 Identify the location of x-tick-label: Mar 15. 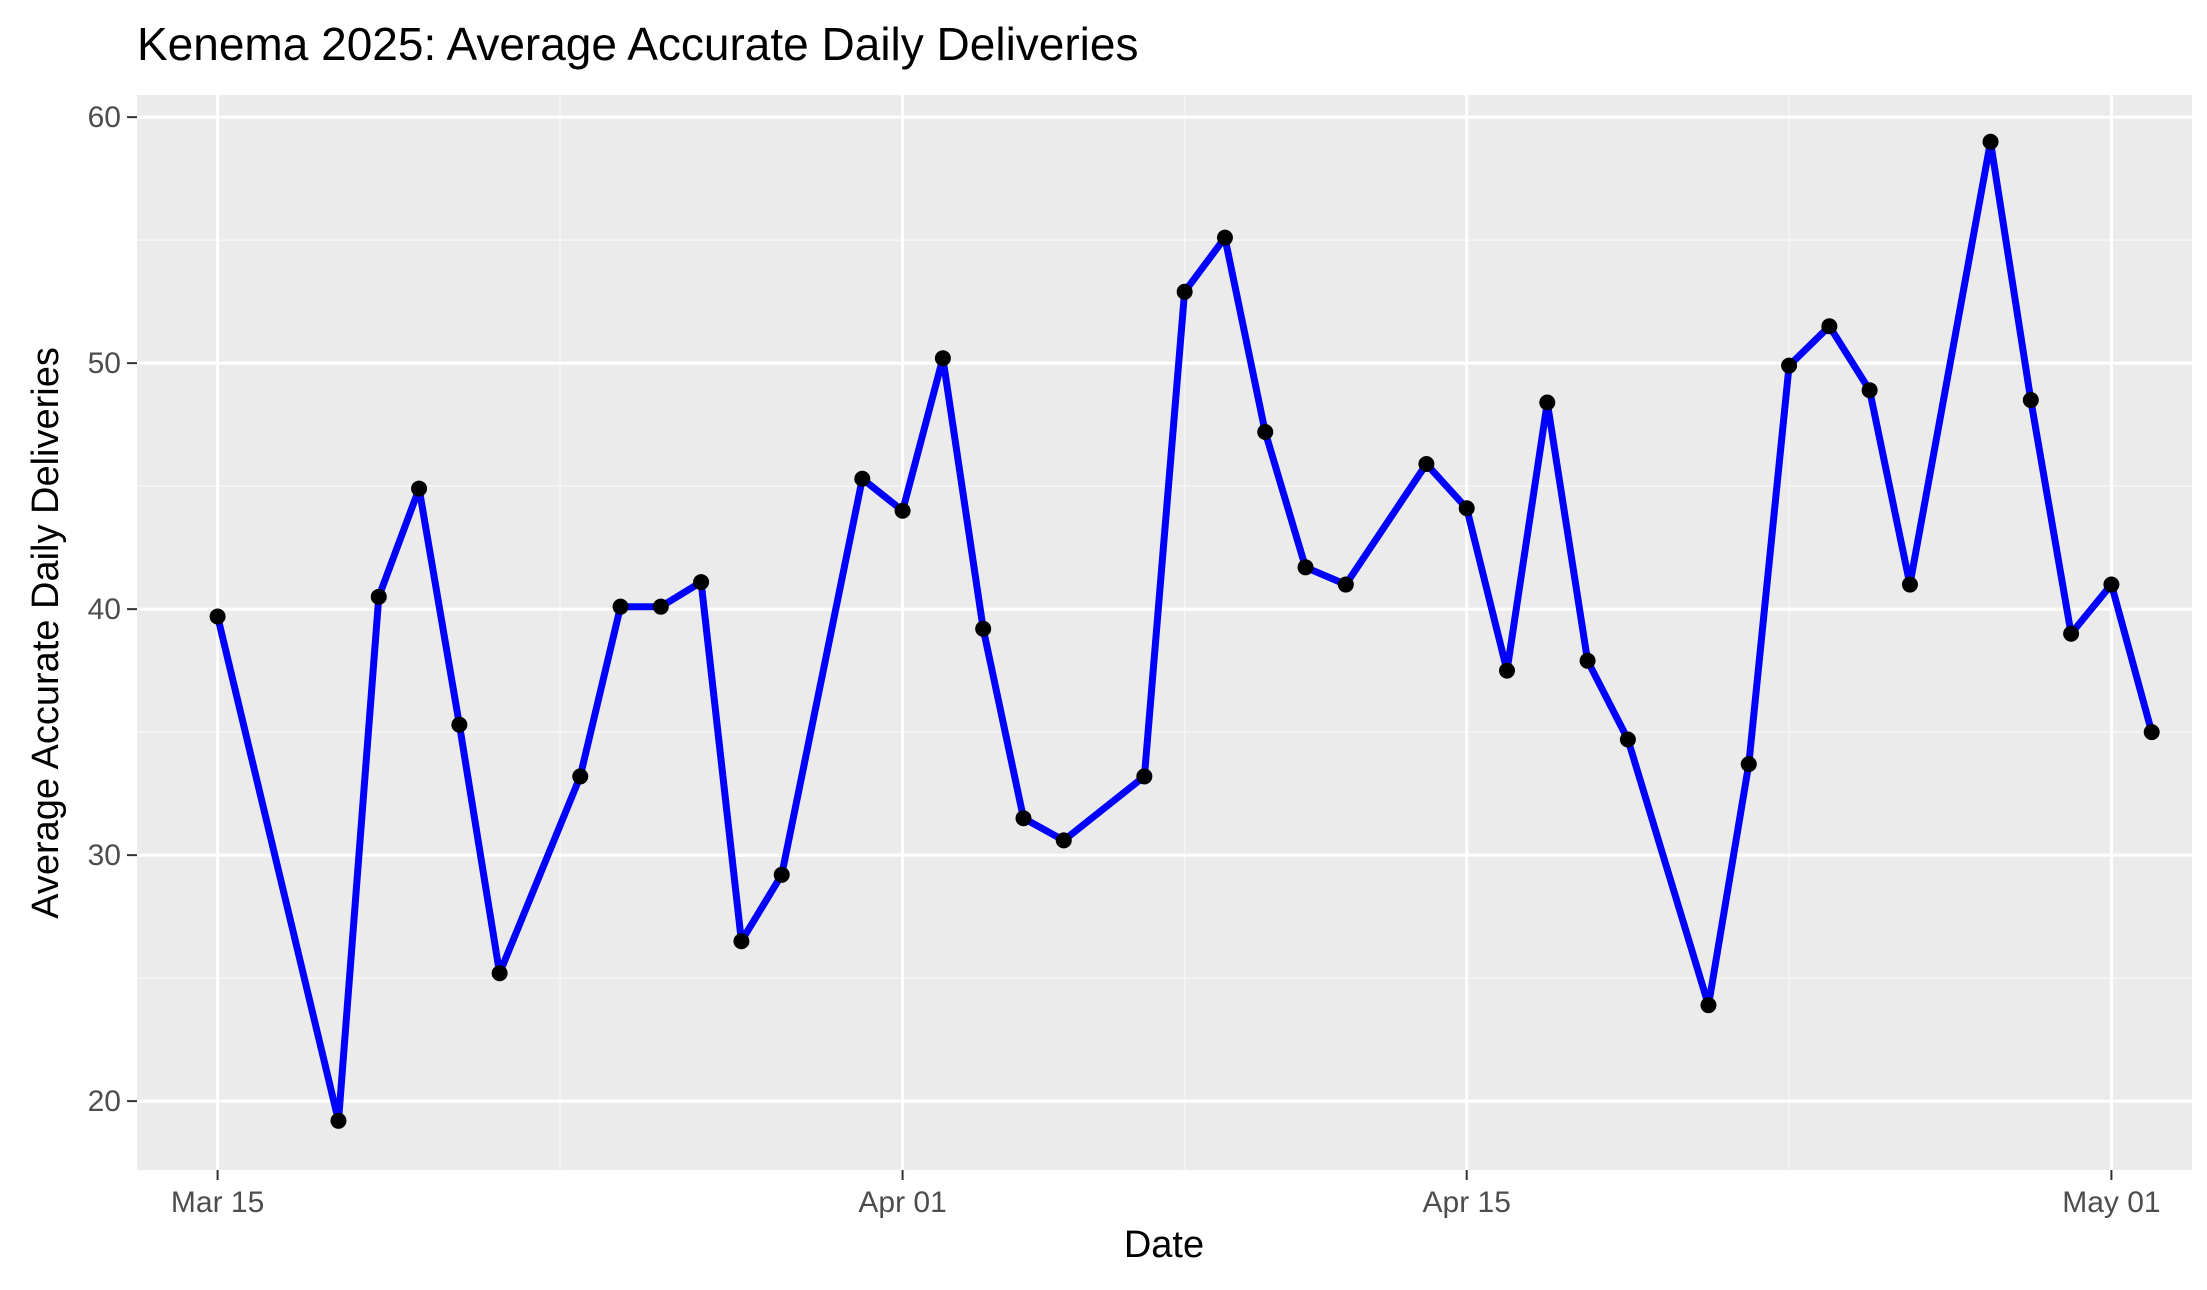
(217, 1202).